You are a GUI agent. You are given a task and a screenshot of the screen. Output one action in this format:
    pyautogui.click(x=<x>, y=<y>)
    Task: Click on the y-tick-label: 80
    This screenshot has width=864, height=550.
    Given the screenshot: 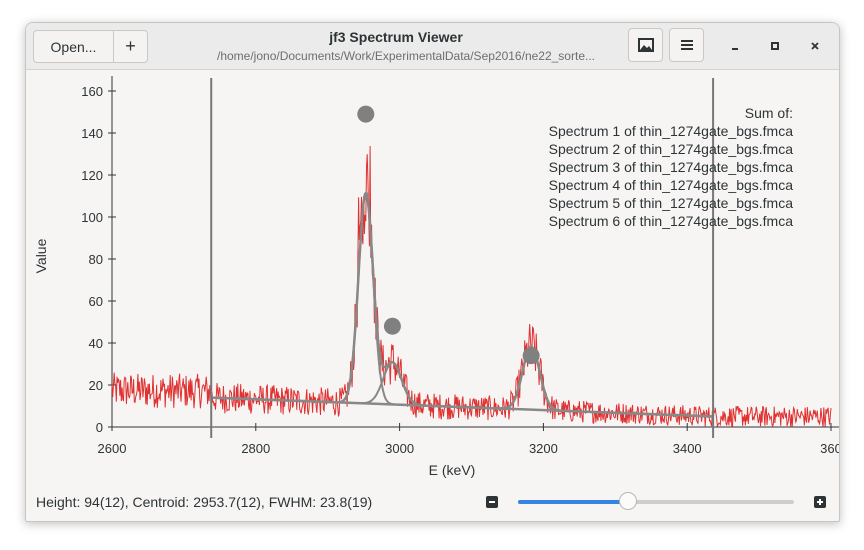 What is the action you would take?
    pyautogui.click(x=96, y=259)
    